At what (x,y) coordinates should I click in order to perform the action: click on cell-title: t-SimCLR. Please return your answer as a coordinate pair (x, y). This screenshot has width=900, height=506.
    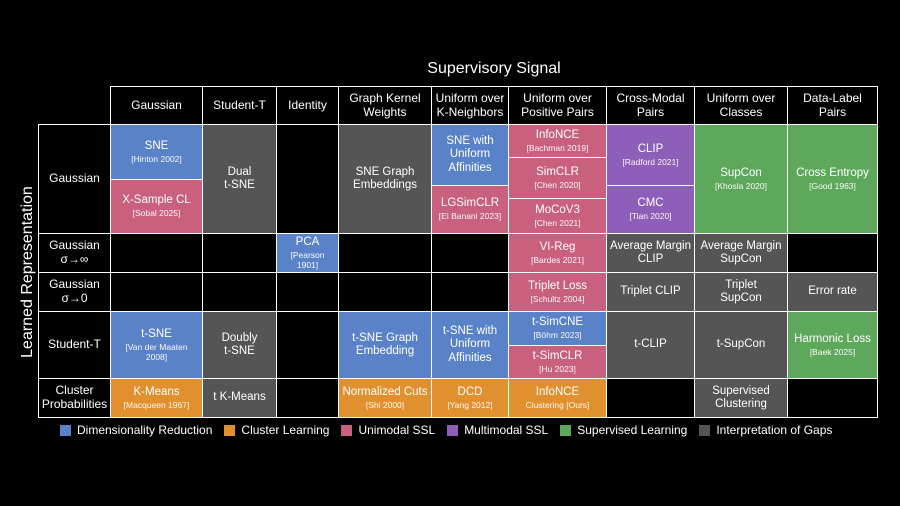
    Looking at the image, I should click on (557, 355).